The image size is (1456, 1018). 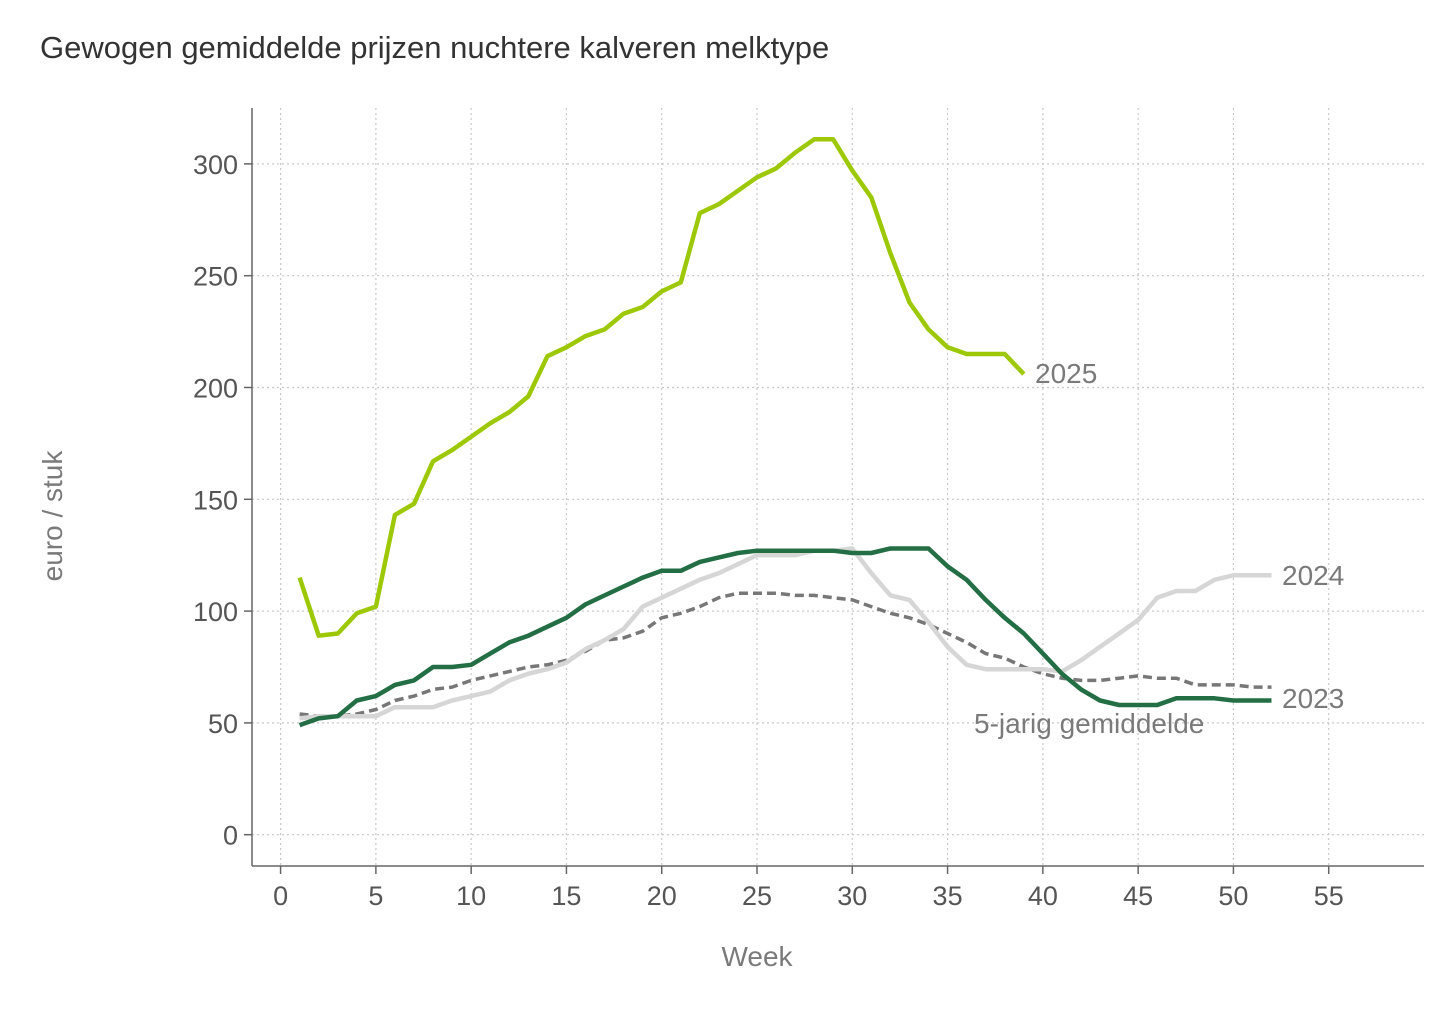 What do you see at coordinates (1089, 723) in the screenshot?
I see `series-label-5-jarig-gemiddelde: 5-jarig gemiddelde` at bounding box center [1089, 723].